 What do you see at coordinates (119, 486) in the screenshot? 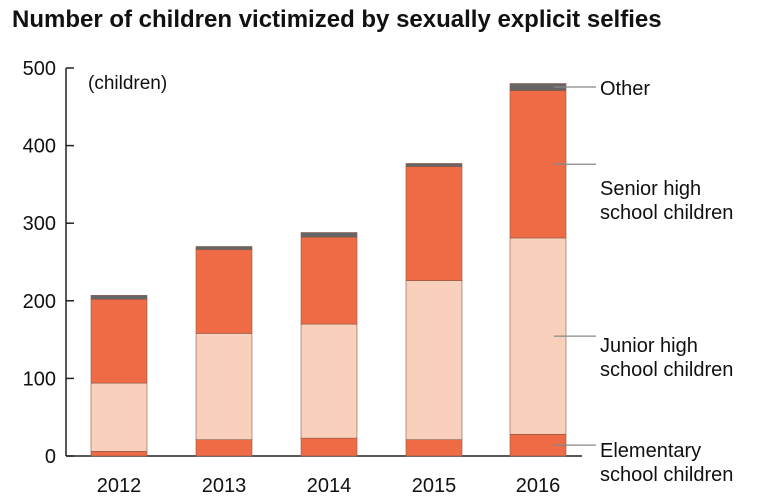
I see `x-tick-label: 2012` at bounding box center [119, 486].